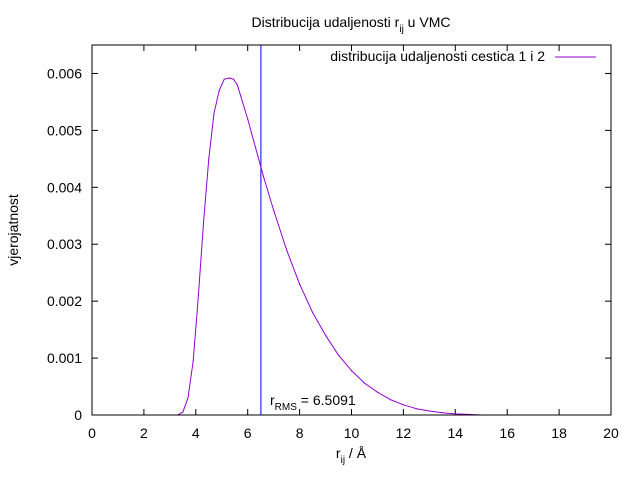 This screenshot has height=480, width=640. I want to click on chart-title: Distribucija udaljenosti rij u VMC, so click(351, 24).